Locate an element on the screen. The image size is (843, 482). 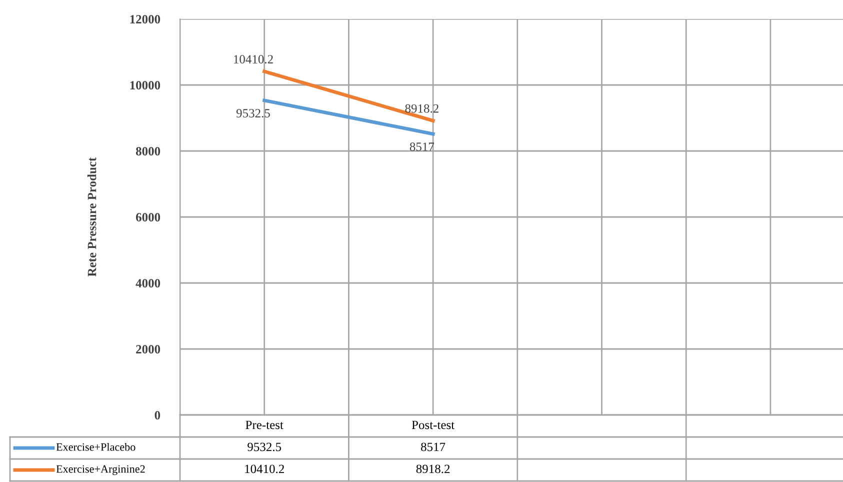
text: 8918.2 is located at coordinates (433, 469).